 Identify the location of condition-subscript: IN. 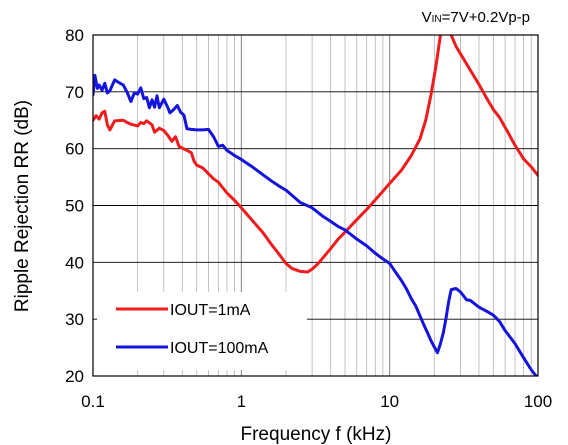
(437, 19).